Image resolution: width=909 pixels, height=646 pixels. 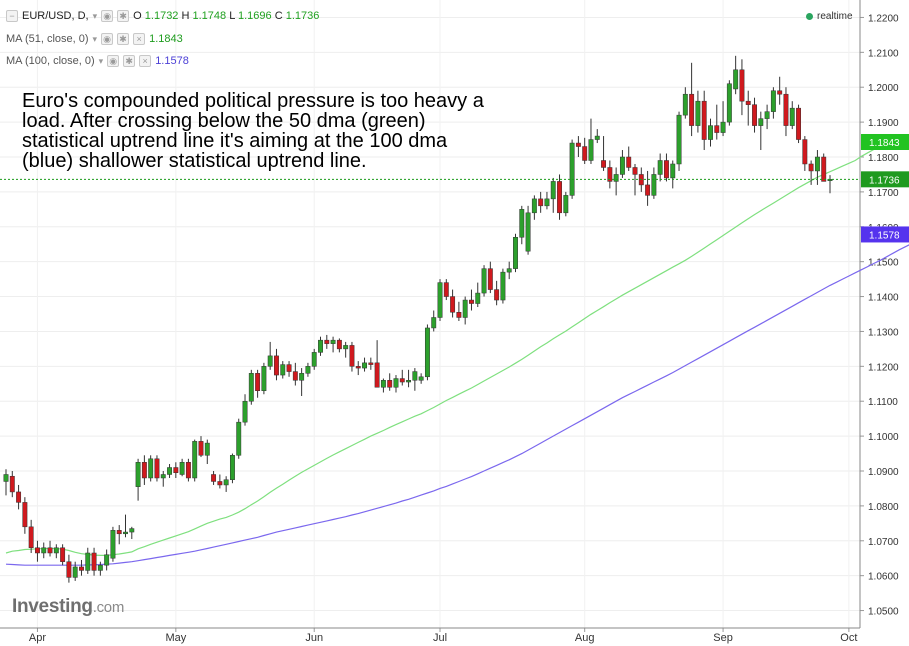 What do you see at coordinates (113, 61) in the screenshot?
I see `ma100-eye-icon: ◉` at bounding box center [113, 61].